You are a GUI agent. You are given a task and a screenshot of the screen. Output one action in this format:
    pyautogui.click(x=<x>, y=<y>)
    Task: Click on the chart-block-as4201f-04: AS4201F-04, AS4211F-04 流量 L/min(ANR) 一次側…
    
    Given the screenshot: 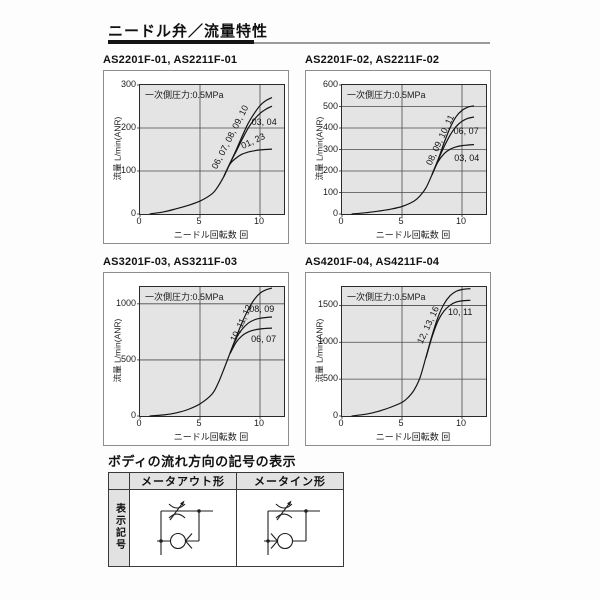 What is the action you would take?
    pyautogui.click(x=398, y=351)
    